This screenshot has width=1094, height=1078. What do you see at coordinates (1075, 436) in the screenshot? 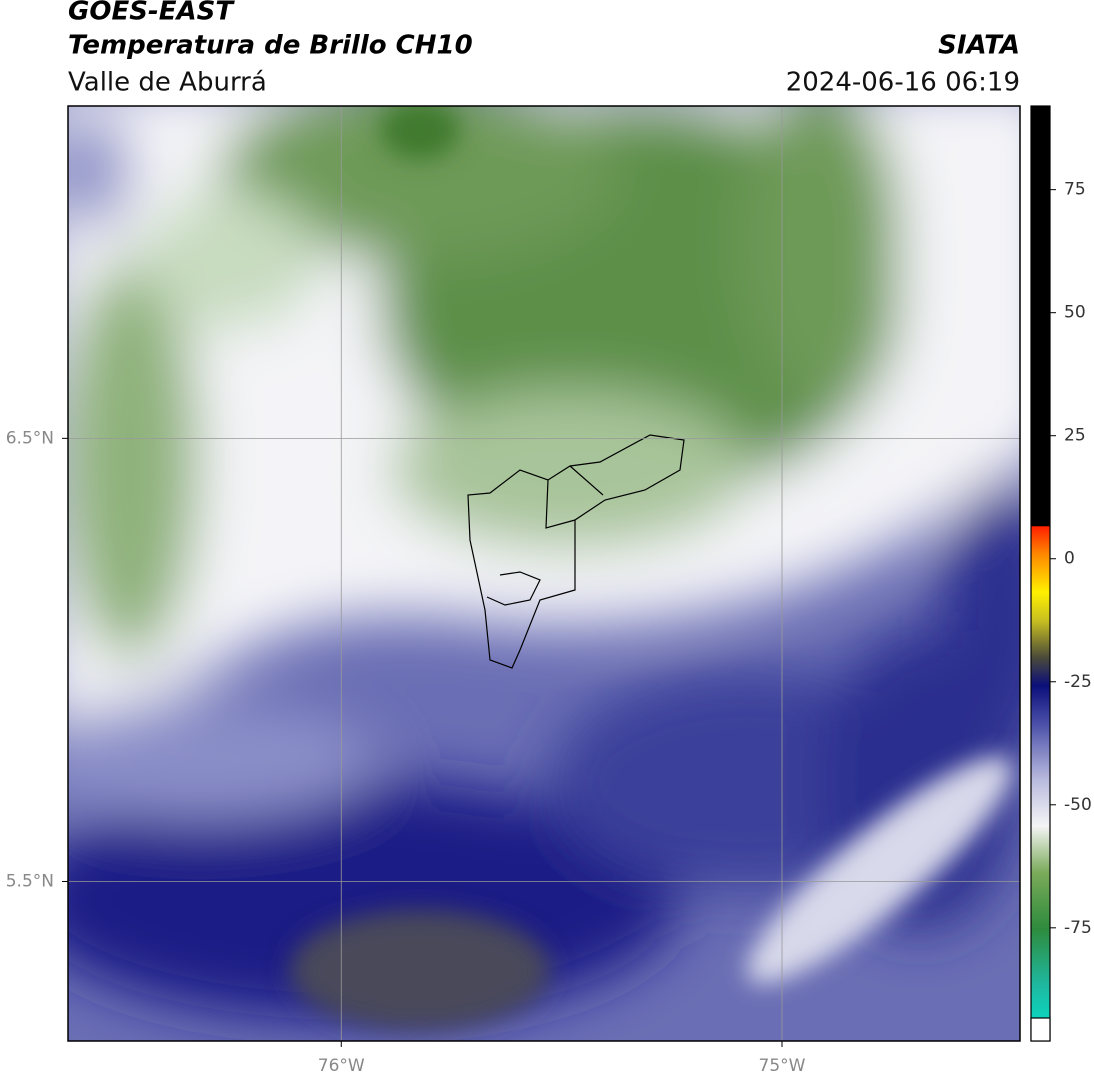
I see `colorbar-label: 25` at bounding box center [1075, 436].